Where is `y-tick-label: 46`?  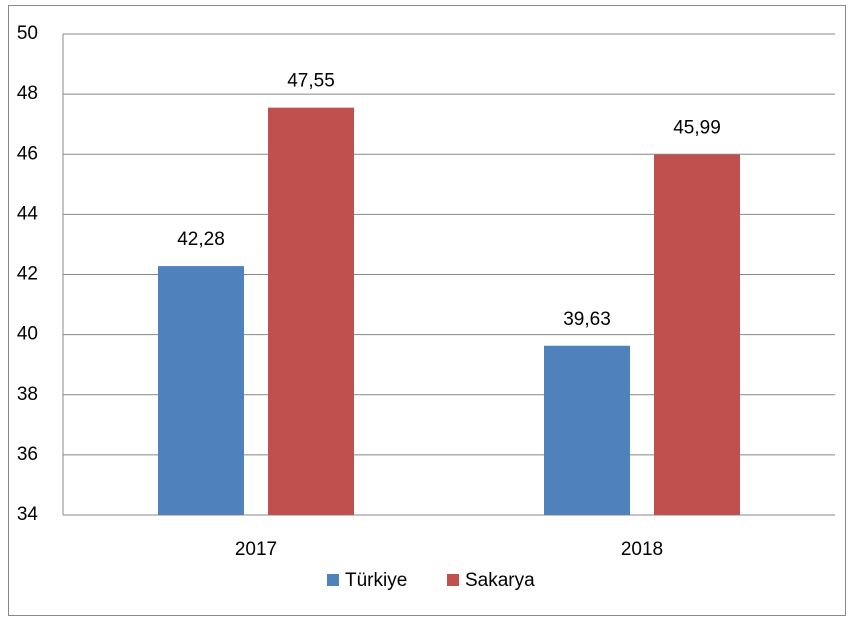 y-tick-label: 46 is located at coordinates (27, 153).